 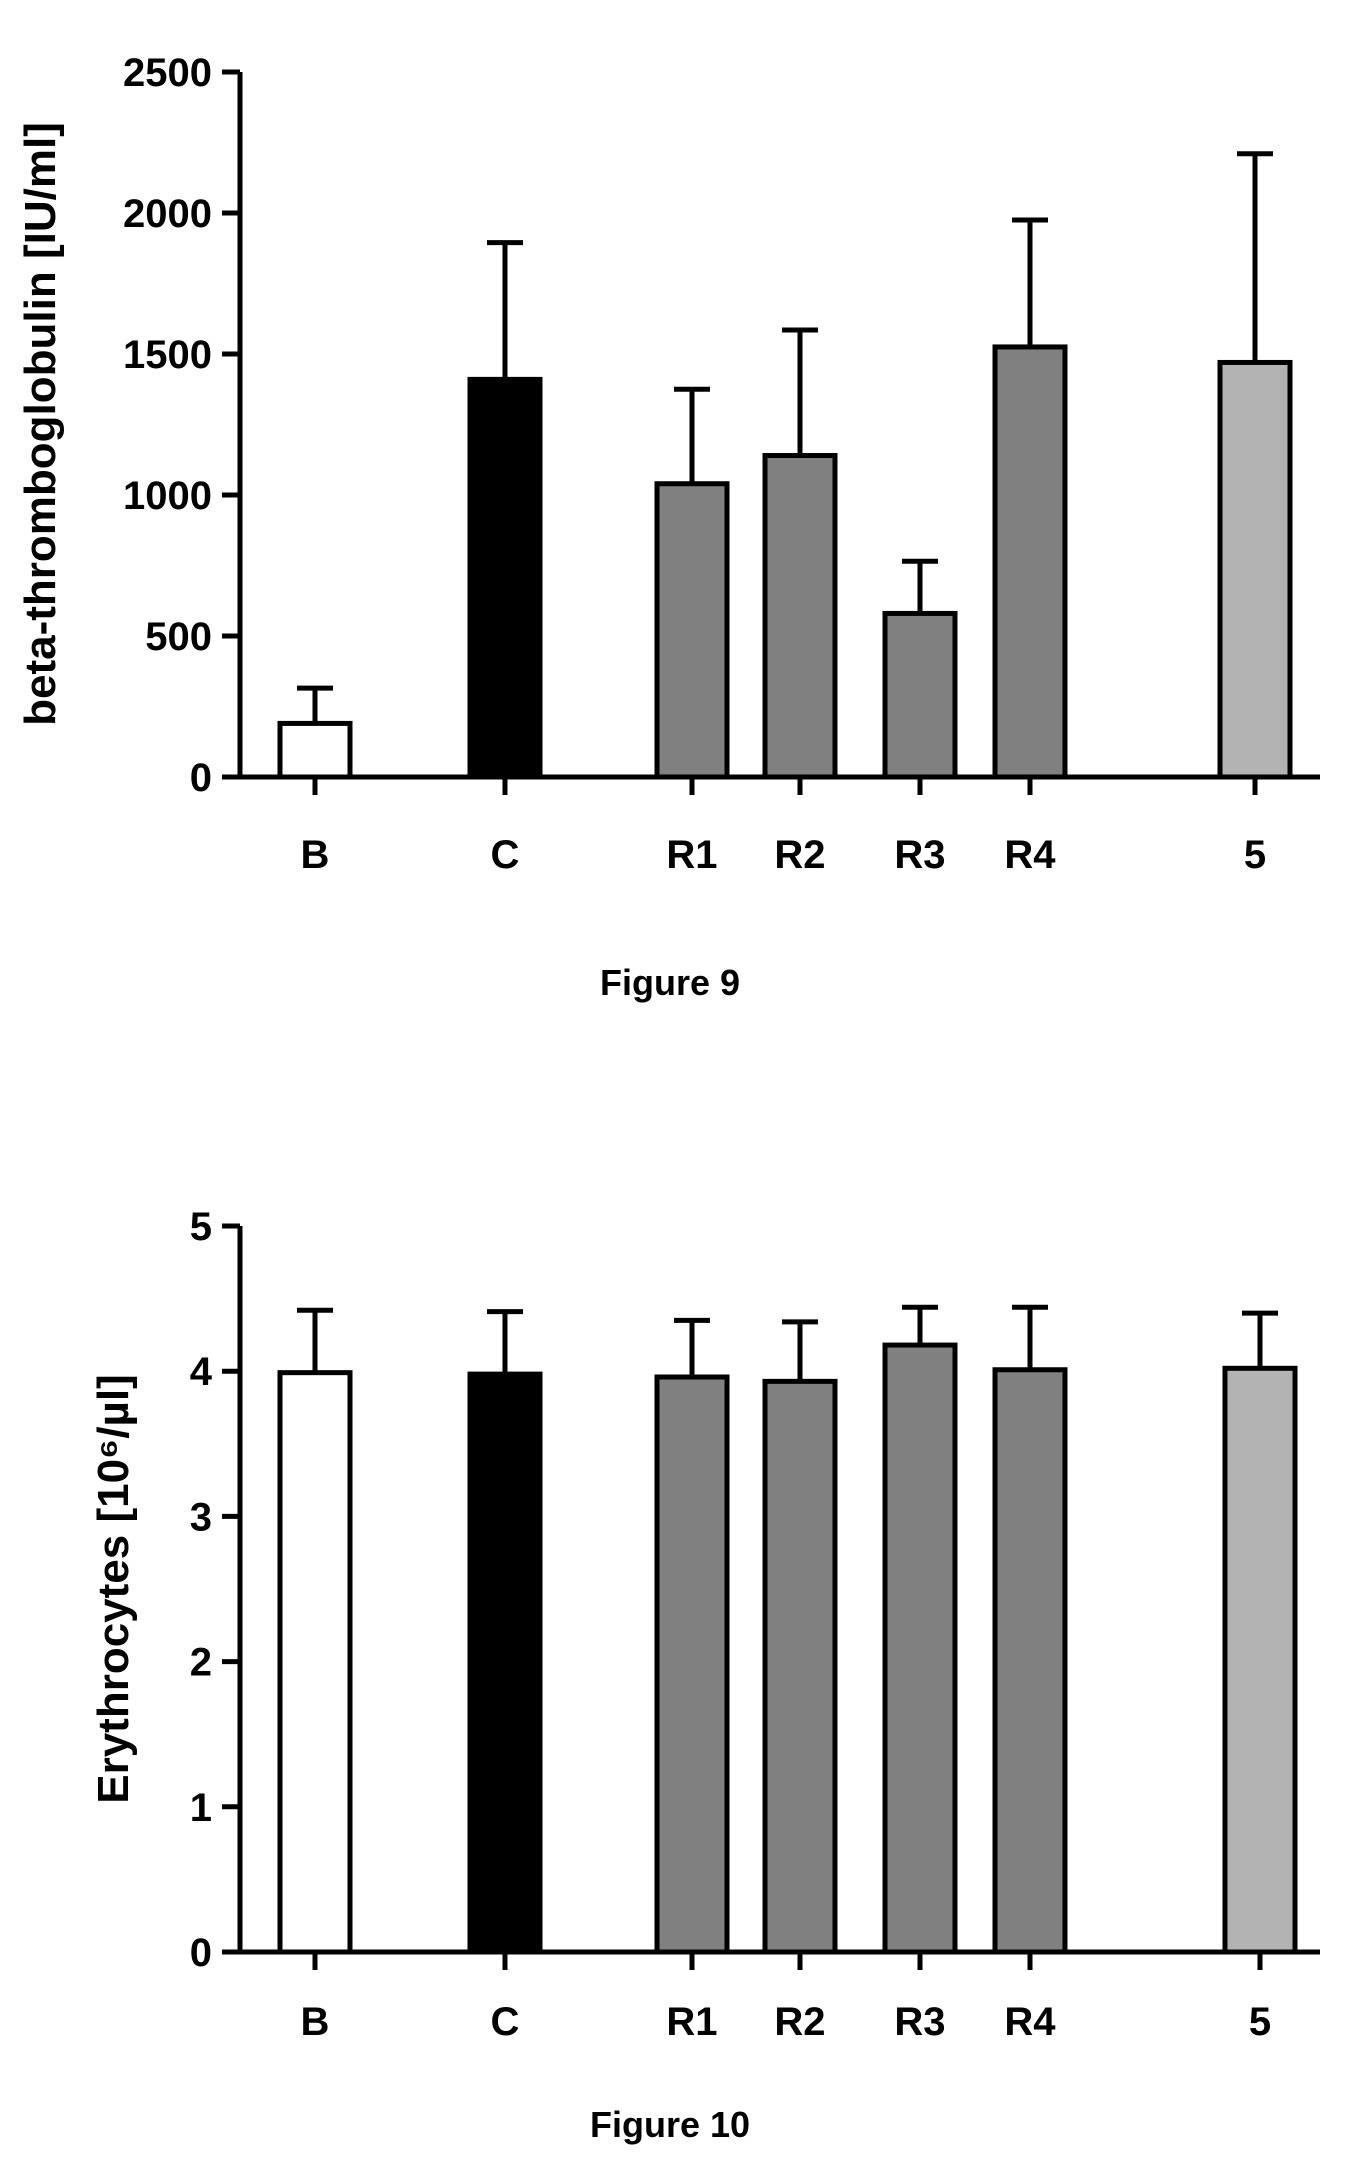 I want to click on y-axis-label: Erythrocytes [10⁶/µl], so click(x=113, y=1589).